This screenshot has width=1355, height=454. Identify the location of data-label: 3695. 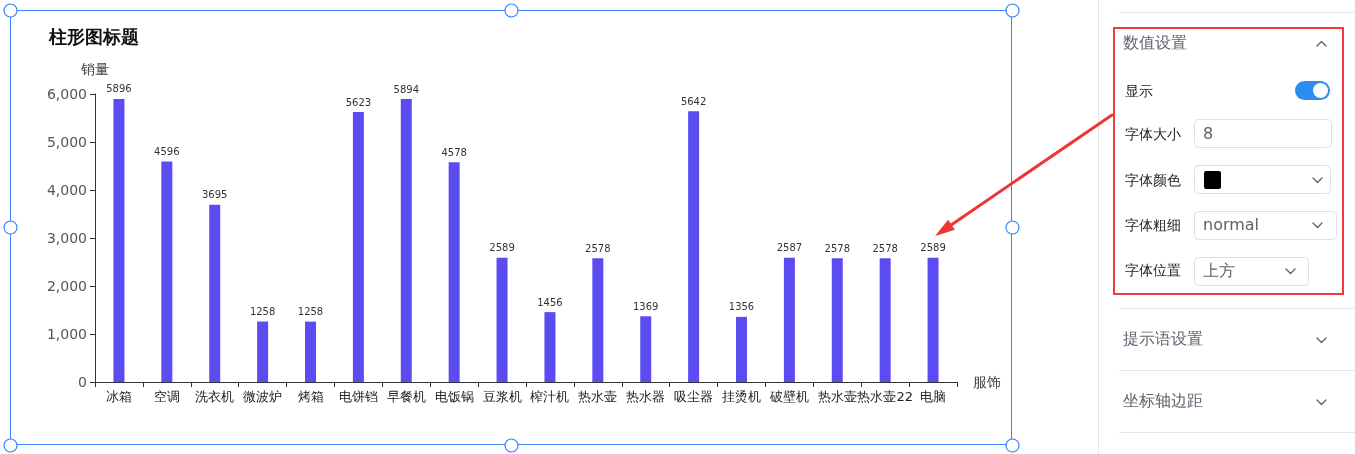
(215, 195).